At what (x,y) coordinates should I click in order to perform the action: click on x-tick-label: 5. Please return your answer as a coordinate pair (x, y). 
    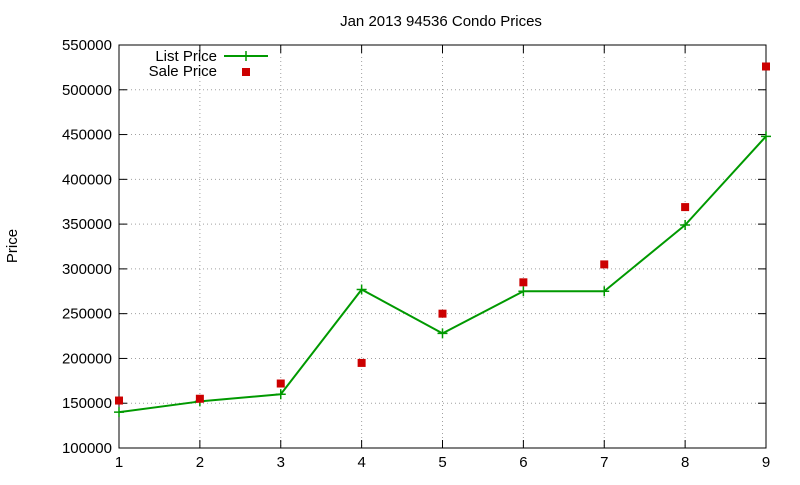
    Looking at the image, I should click on (442, 462).